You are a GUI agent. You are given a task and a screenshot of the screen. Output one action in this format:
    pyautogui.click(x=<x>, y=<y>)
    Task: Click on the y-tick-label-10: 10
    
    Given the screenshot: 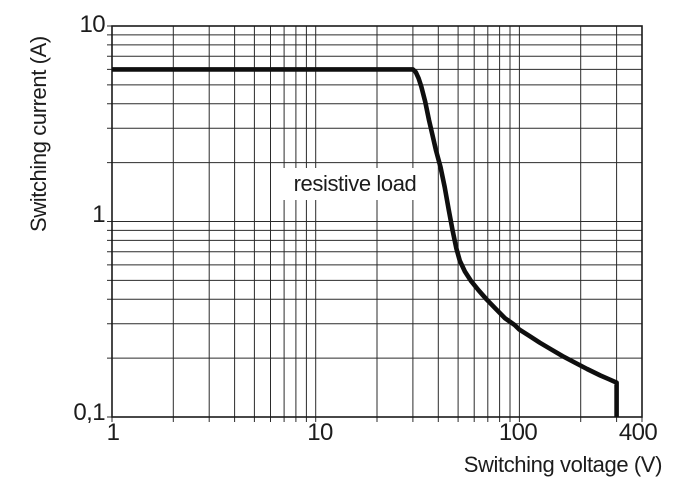 What is the action you would take?
    pyautogui.click(x=92, y=24)
    